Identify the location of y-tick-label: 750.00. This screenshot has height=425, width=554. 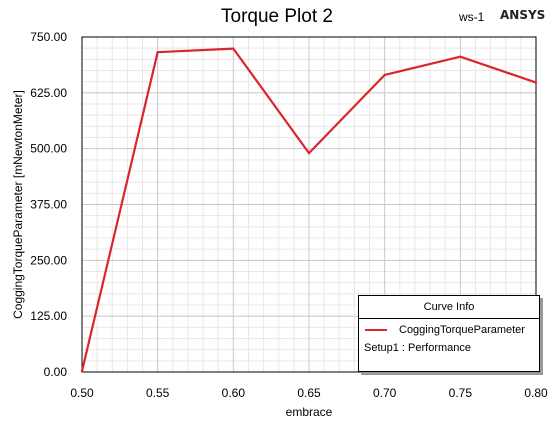
(48, 37).